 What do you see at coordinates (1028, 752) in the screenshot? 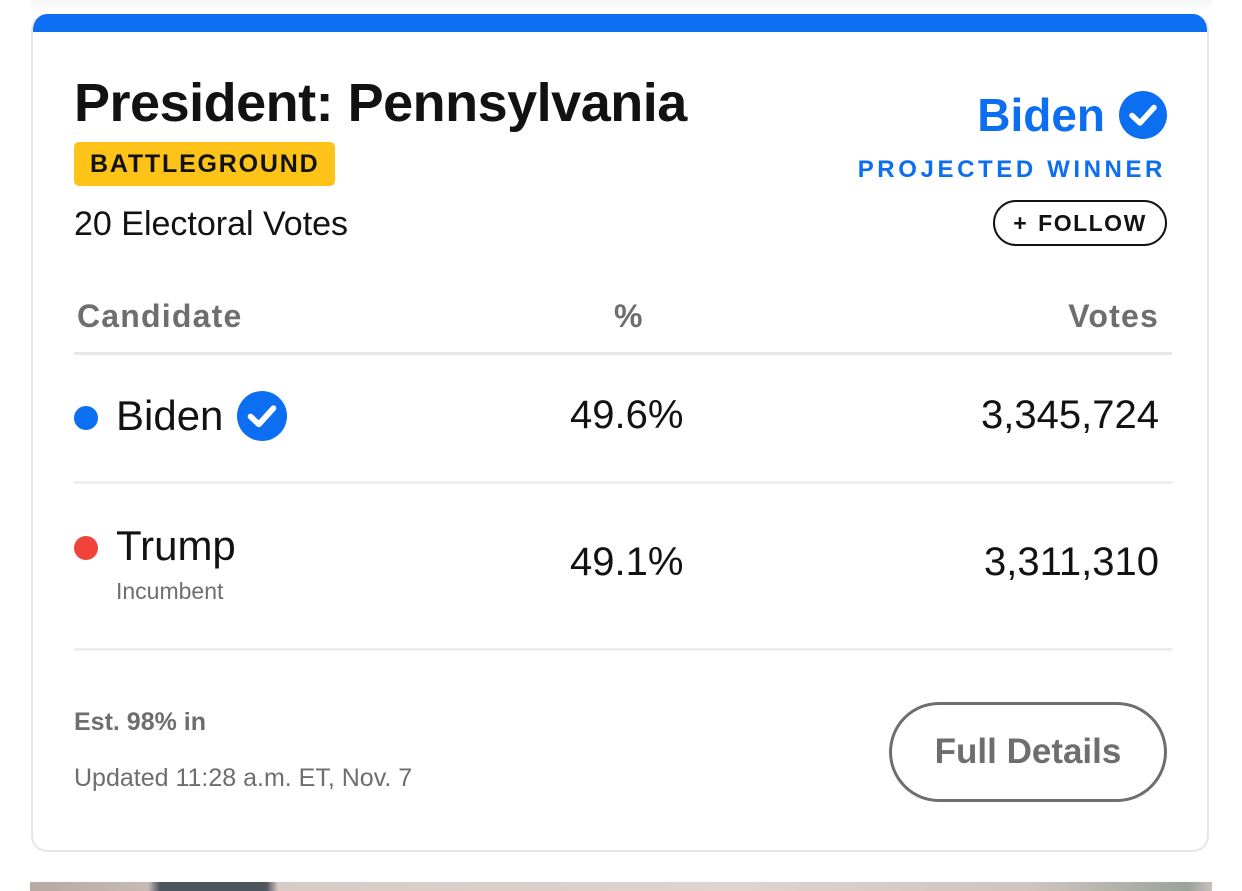
I see `full-details-button: Full Details` at bounding box center [1028, 752].